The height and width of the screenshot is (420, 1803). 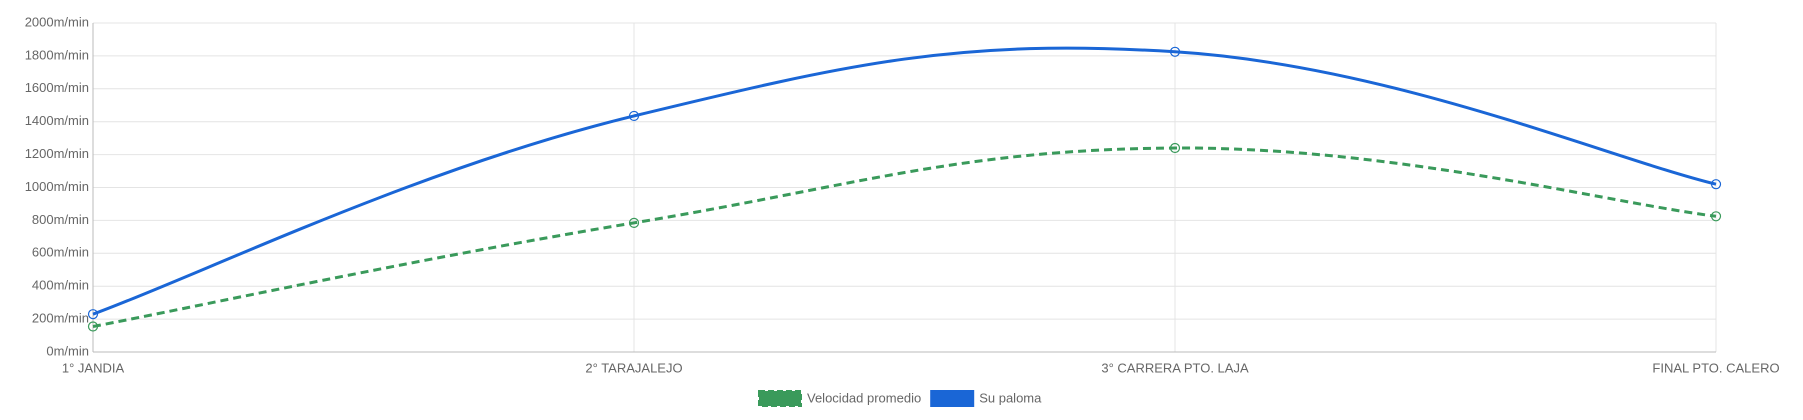 What do you see at coordinates (864, 397) in the screenshot?
I see `legend-label: Velocidad promedio` at bounding box center [864, 397].